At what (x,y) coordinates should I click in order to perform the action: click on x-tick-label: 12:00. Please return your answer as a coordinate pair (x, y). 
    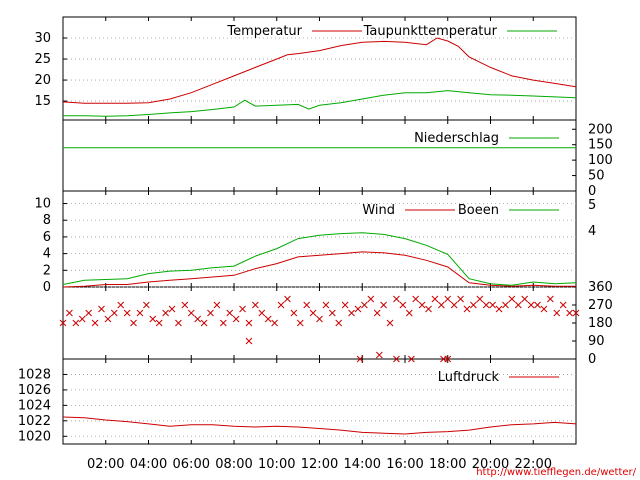
    Looking at the image, I should click on (319, 464).